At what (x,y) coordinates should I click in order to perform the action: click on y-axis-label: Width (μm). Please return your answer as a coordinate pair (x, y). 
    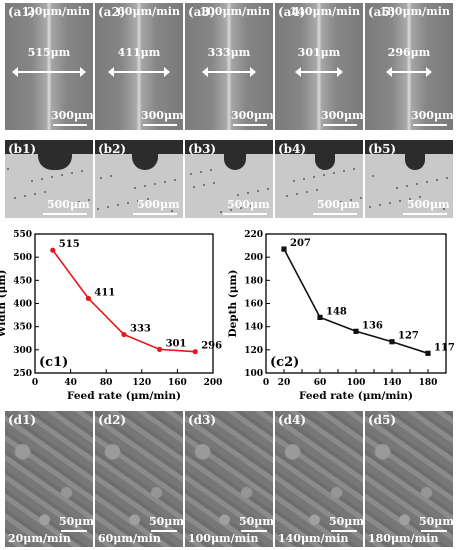
    Looking at the image, I should click on (4, 304).